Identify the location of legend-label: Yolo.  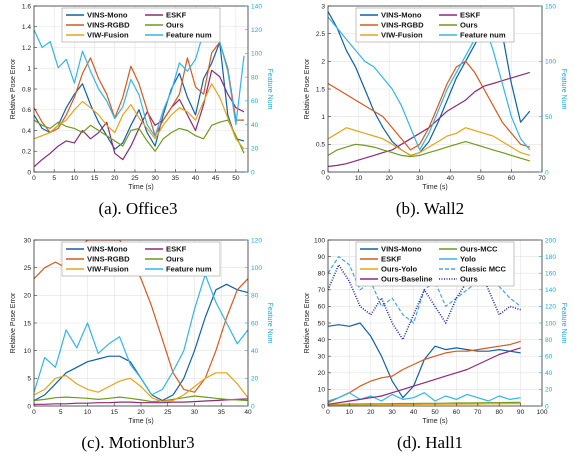
(468, 259).